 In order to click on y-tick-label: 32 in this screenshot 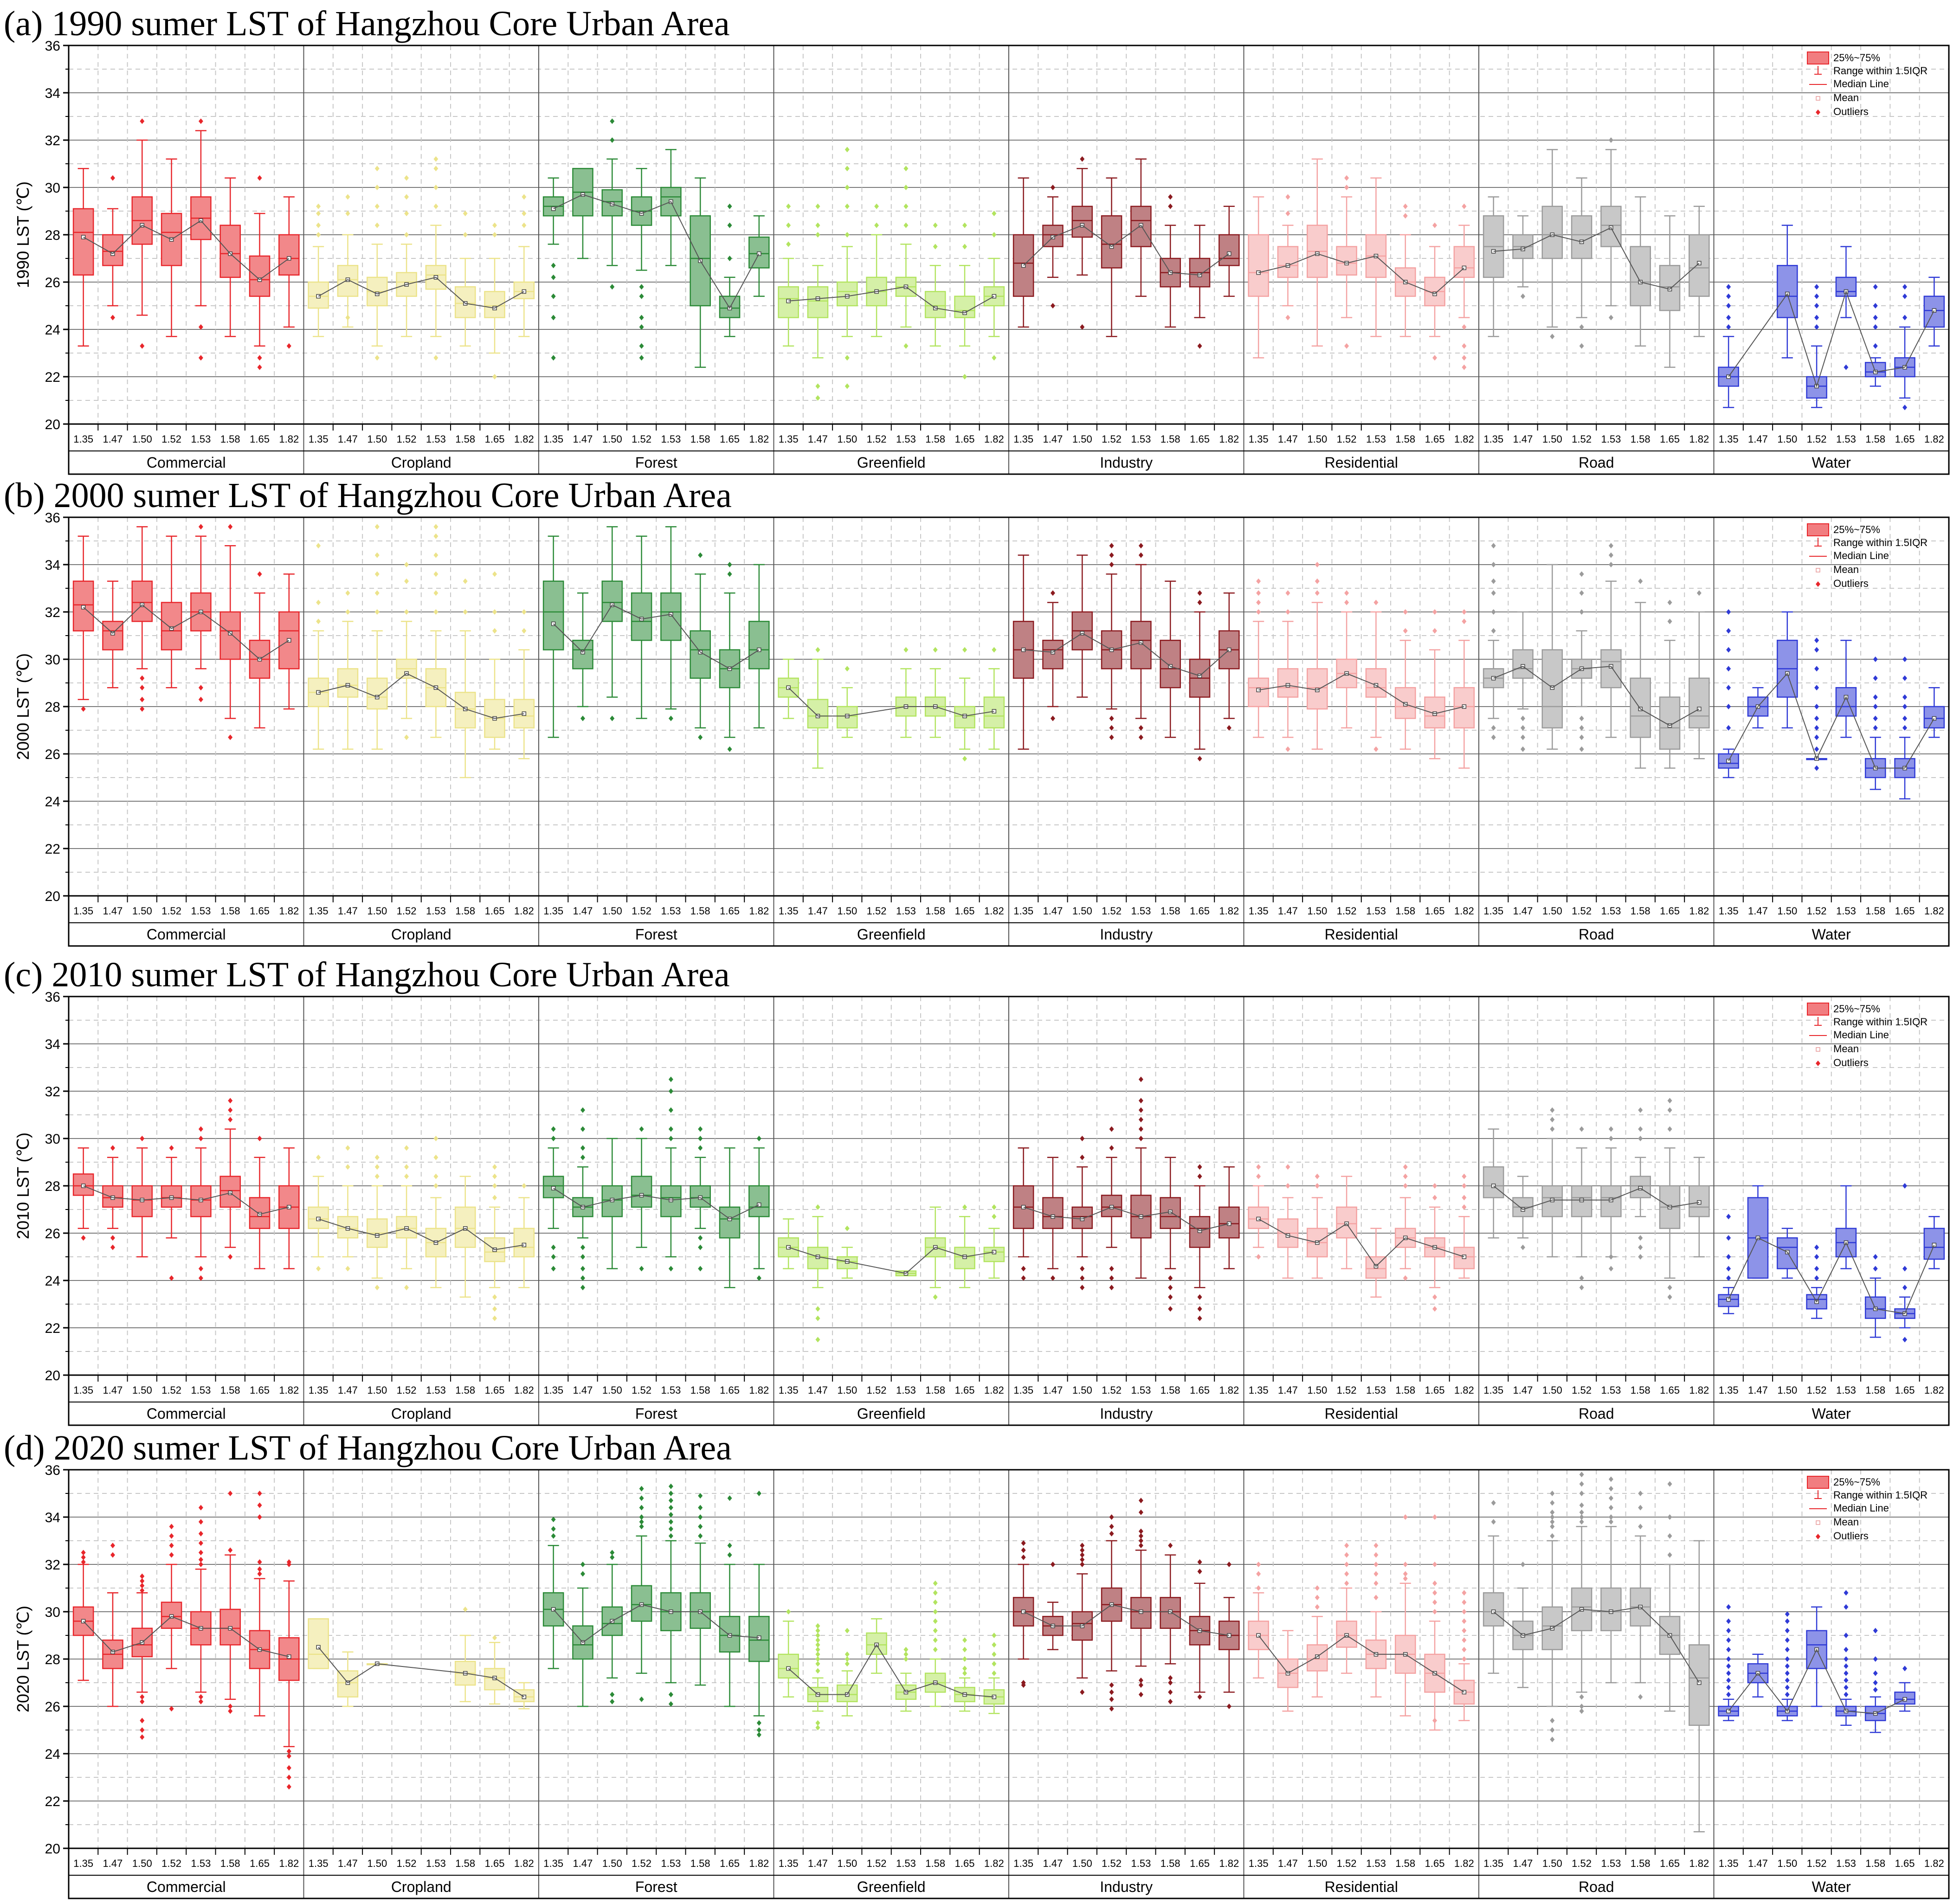, I will do `click(52, 1565)`.